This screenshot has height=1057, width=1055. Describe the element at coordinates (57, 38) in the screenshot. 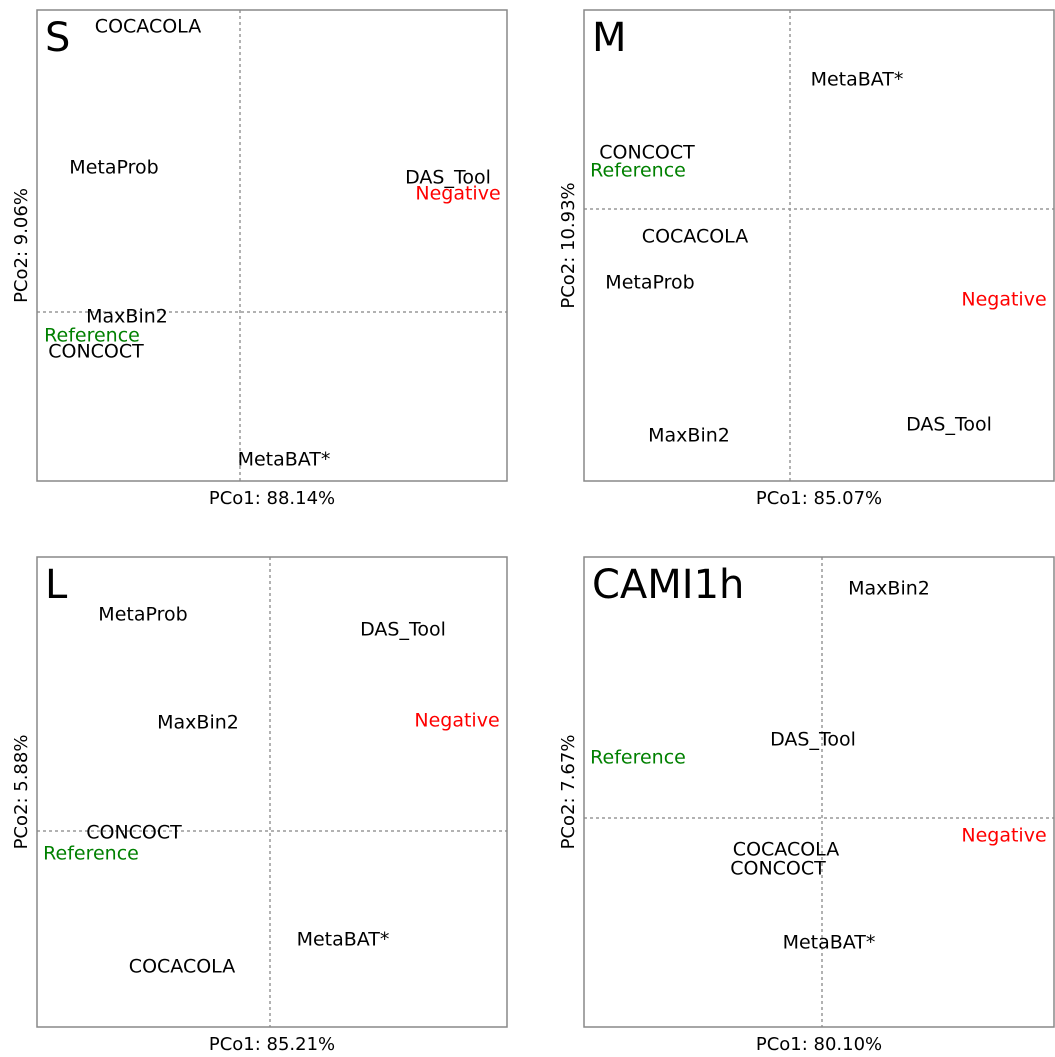

I see `panel-title: S` at that location.